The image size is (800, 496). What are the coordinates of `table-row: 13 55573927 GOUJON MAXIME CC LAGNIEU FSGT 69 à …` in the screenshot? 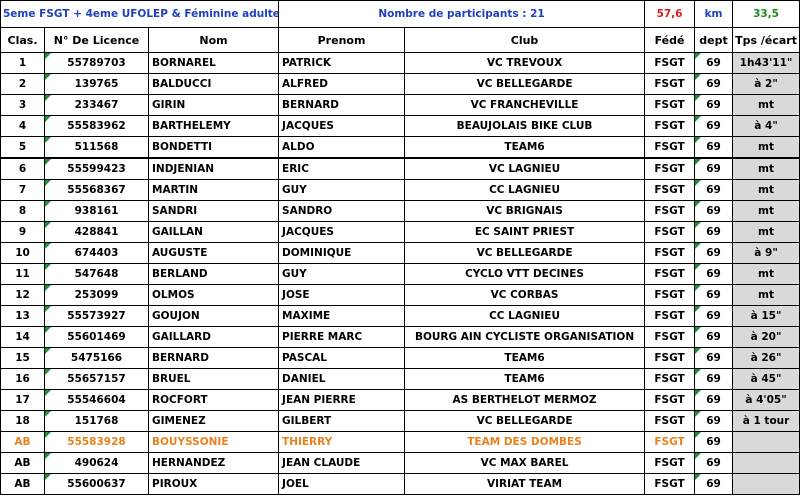 It's located at (400, 316).